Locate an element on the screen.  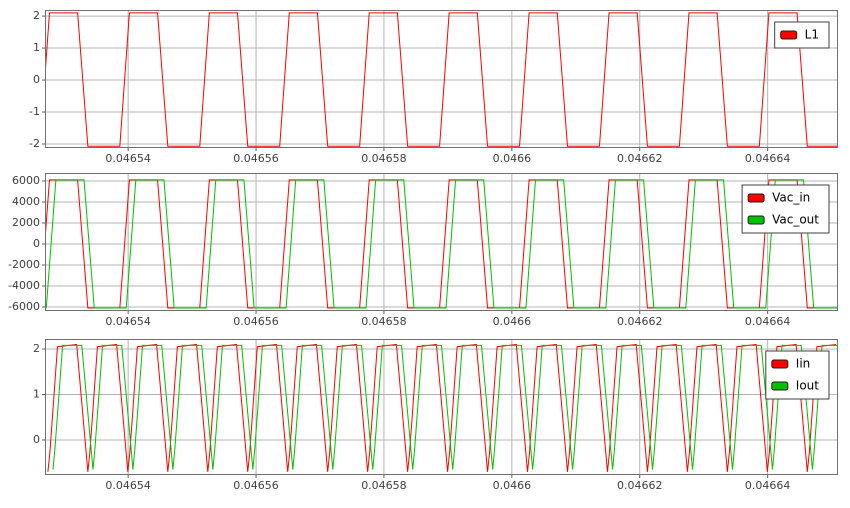
y-tick-label: -4000 is located at coordinates (24, 285).